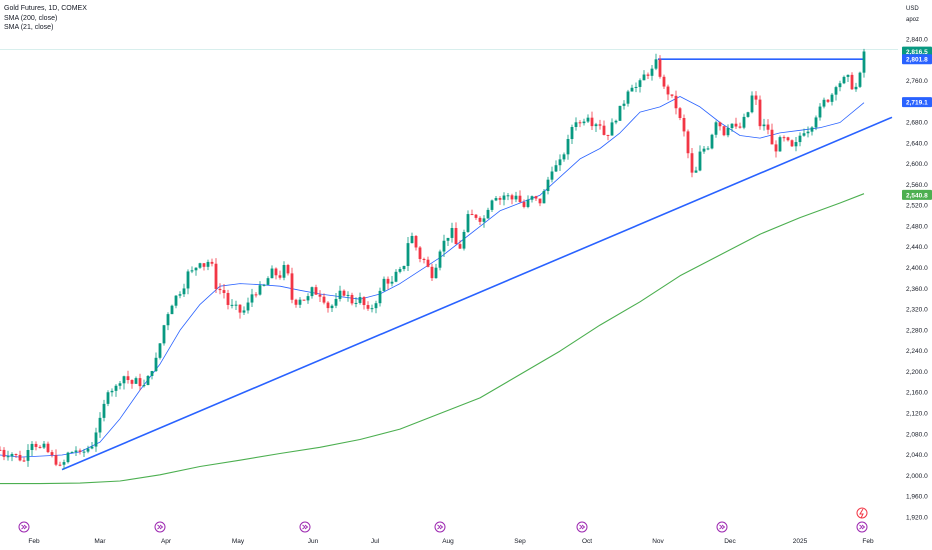  I want to click on event-icons, so click(443, 520).